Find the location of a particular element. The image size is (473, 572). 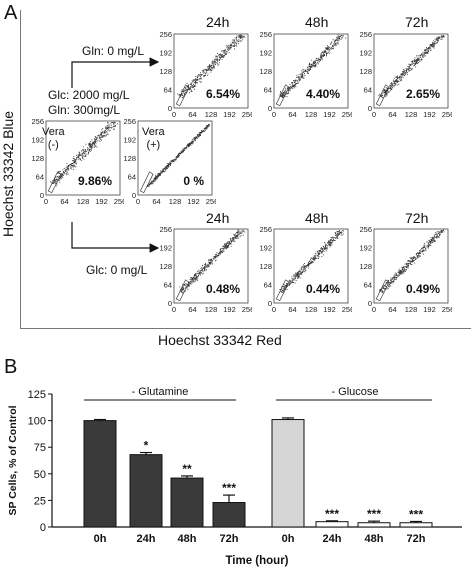

x-tick-label: 128 is located at coordinates (311, 114).